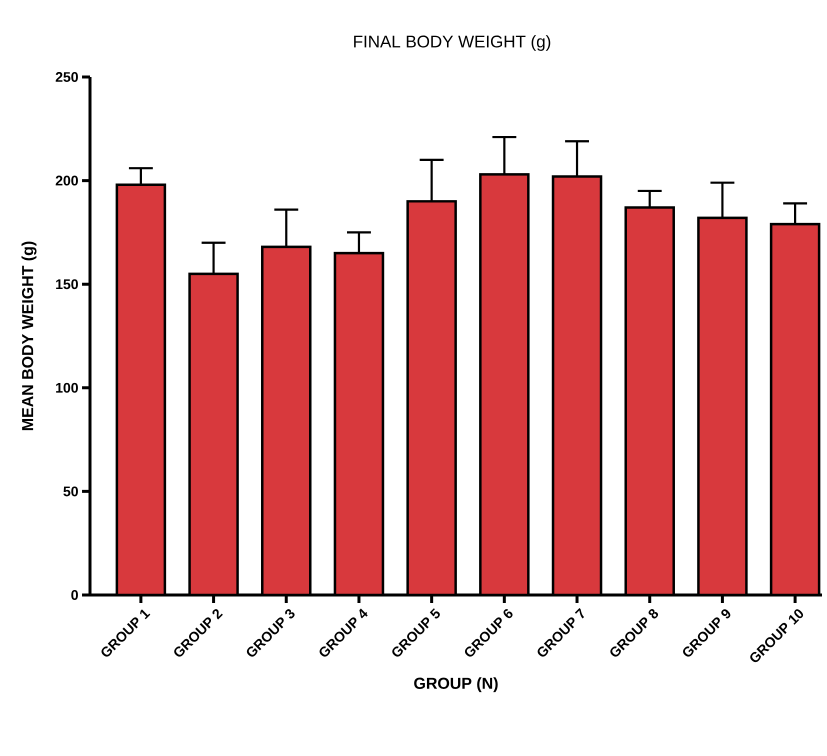  I want to click on chart-title: FINAL BODY WEIGHT (g), so click(452, 43).